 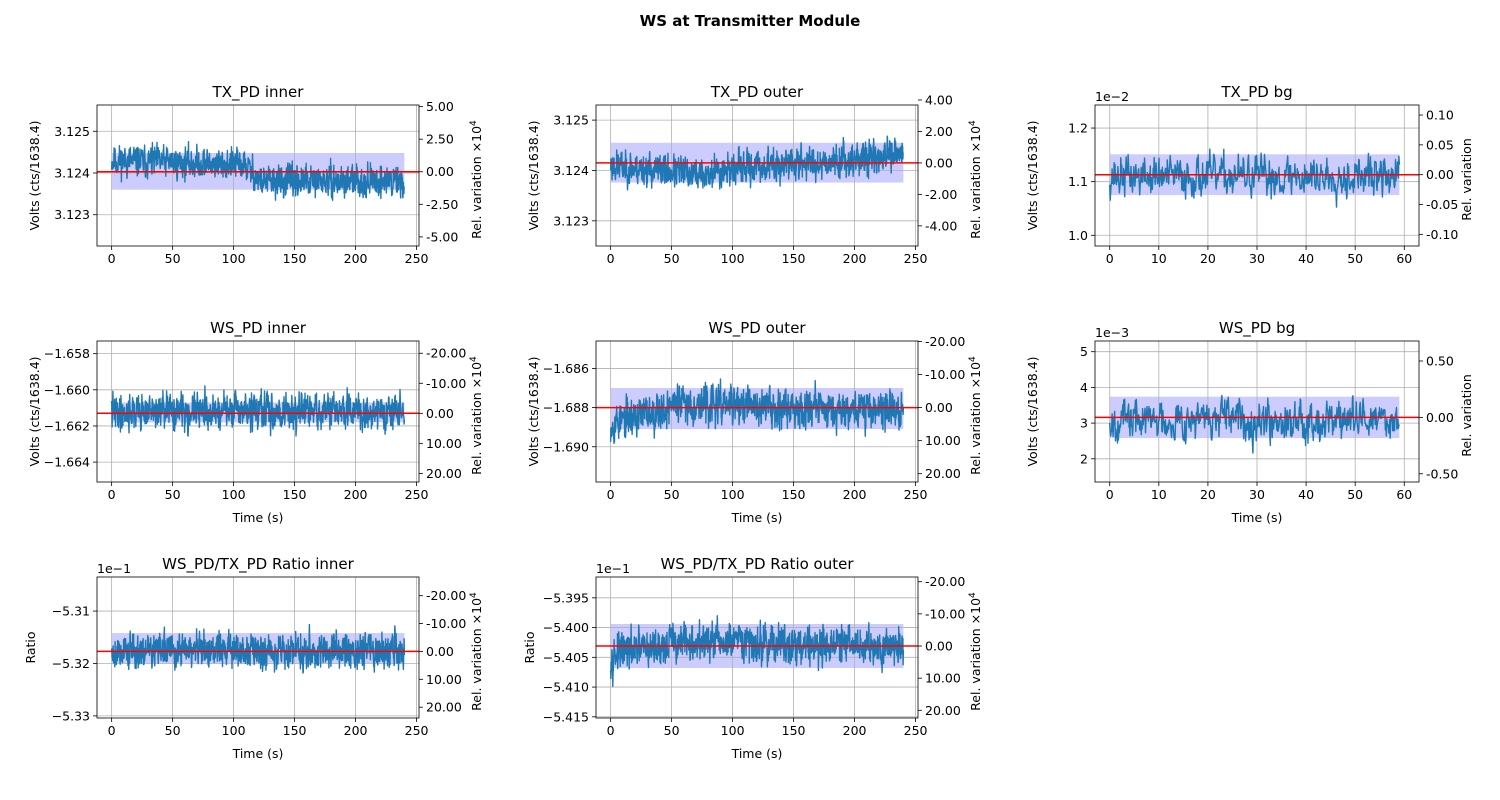 What do you see at coordinates (1112, 332) in the screenshot?
I see `y-offset-text: 1e−3` at bounding box center [1112, 332].